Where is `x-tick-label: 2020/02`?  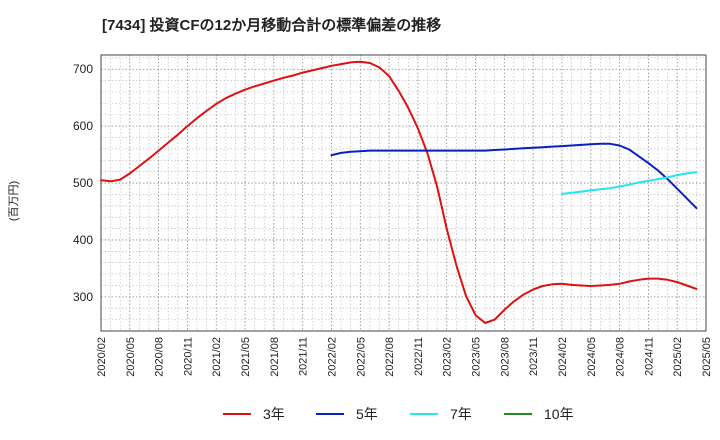
x-tick-label: 2020/02 is located at coordinates (102, 357).